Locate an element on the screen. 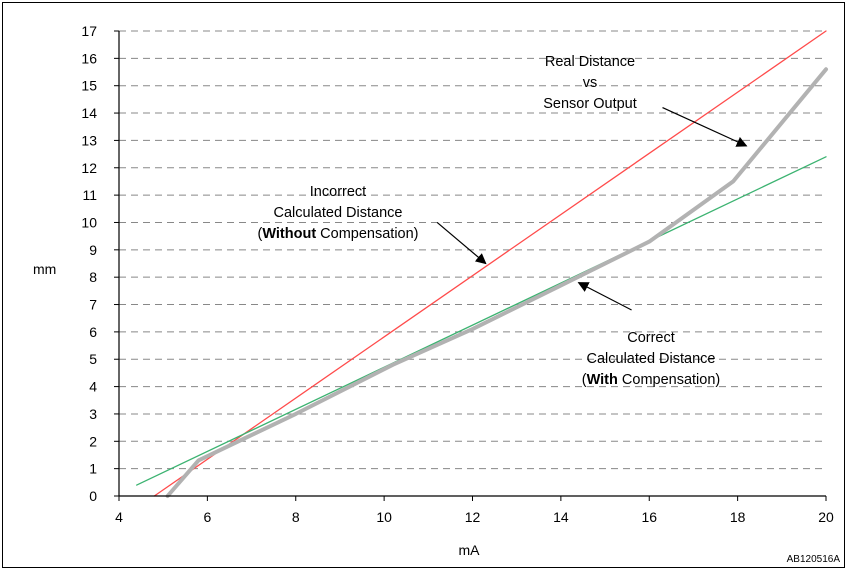 The height and width of the screenshot is (571, 849). annotation-text: vs is located at coordinates (590, 83).